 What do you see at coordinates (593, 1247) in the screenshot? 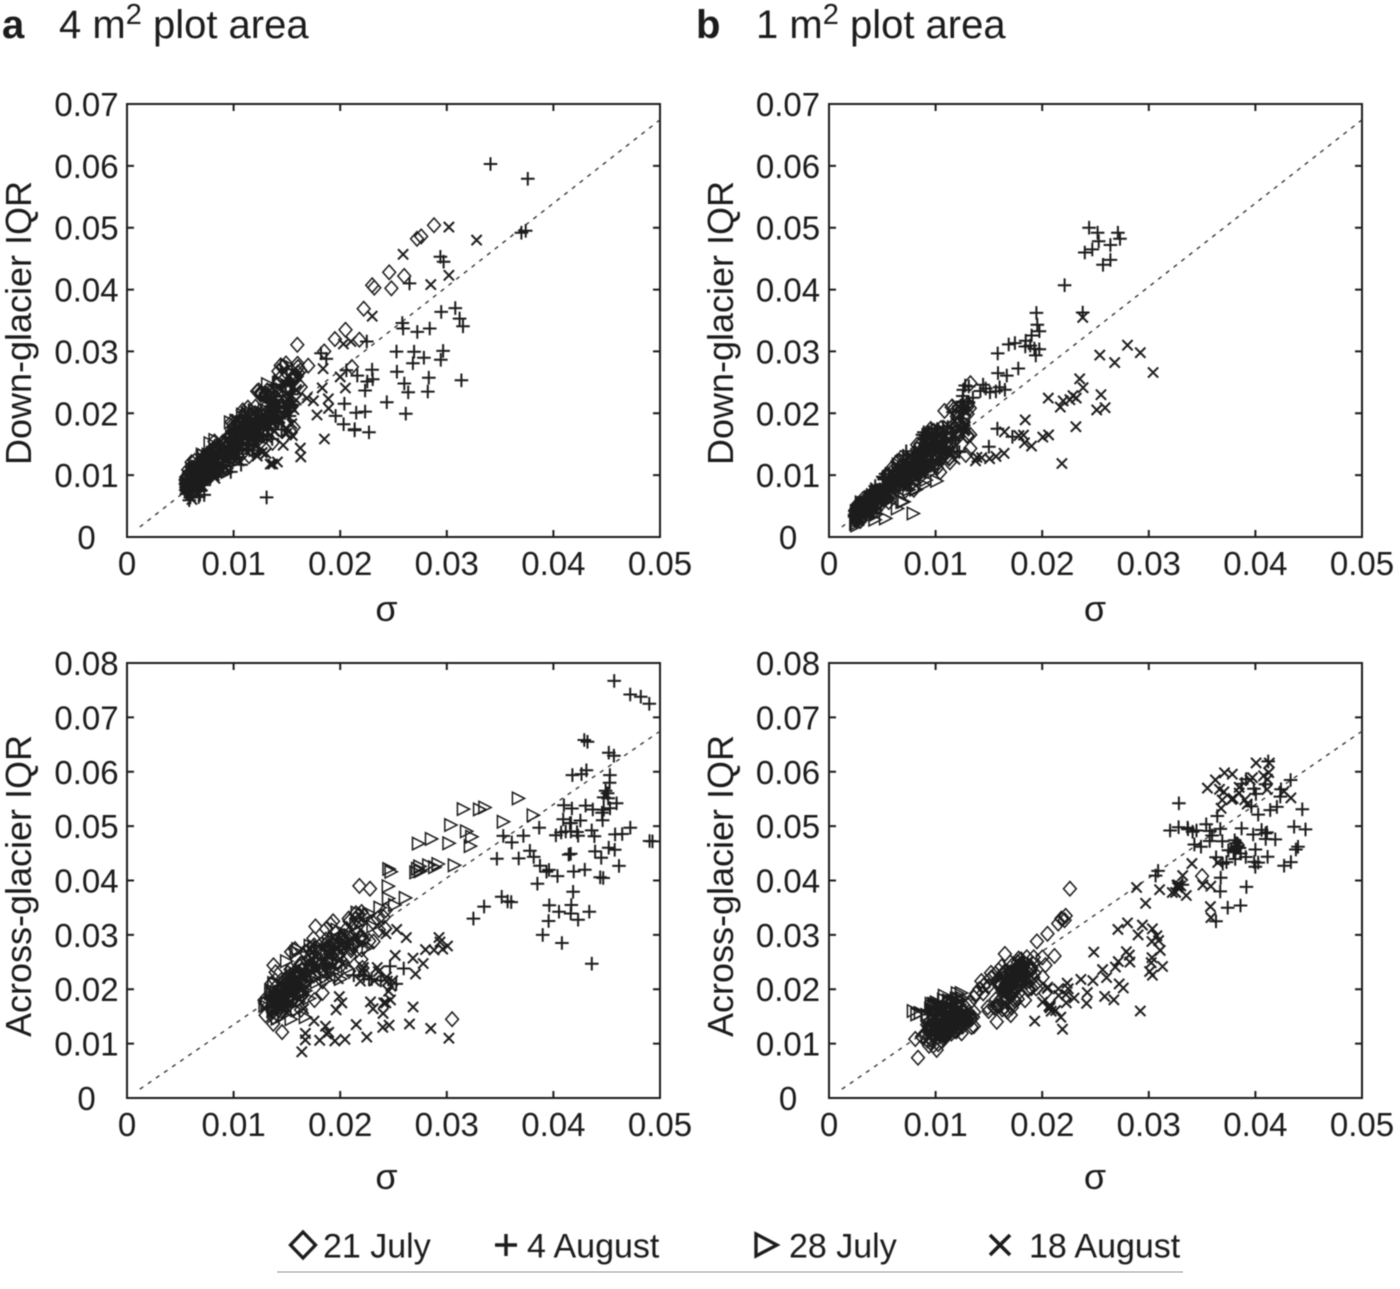
I see `svg-text: 4 August` at bounding box center [593, 1247].